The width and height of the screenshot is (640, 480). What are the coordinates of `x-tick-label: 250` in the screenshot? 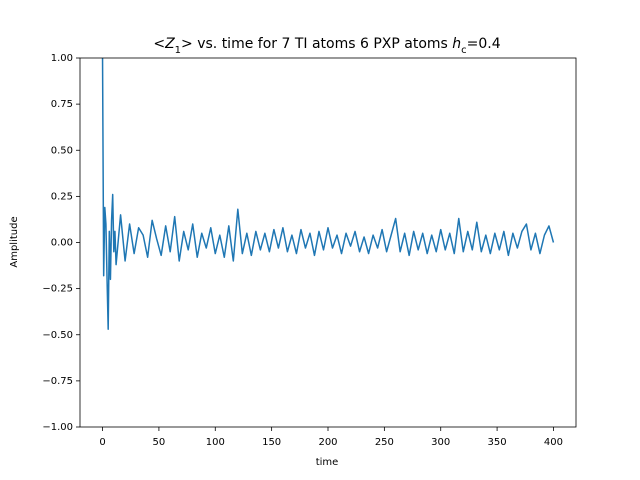 It's located at (384, 442).